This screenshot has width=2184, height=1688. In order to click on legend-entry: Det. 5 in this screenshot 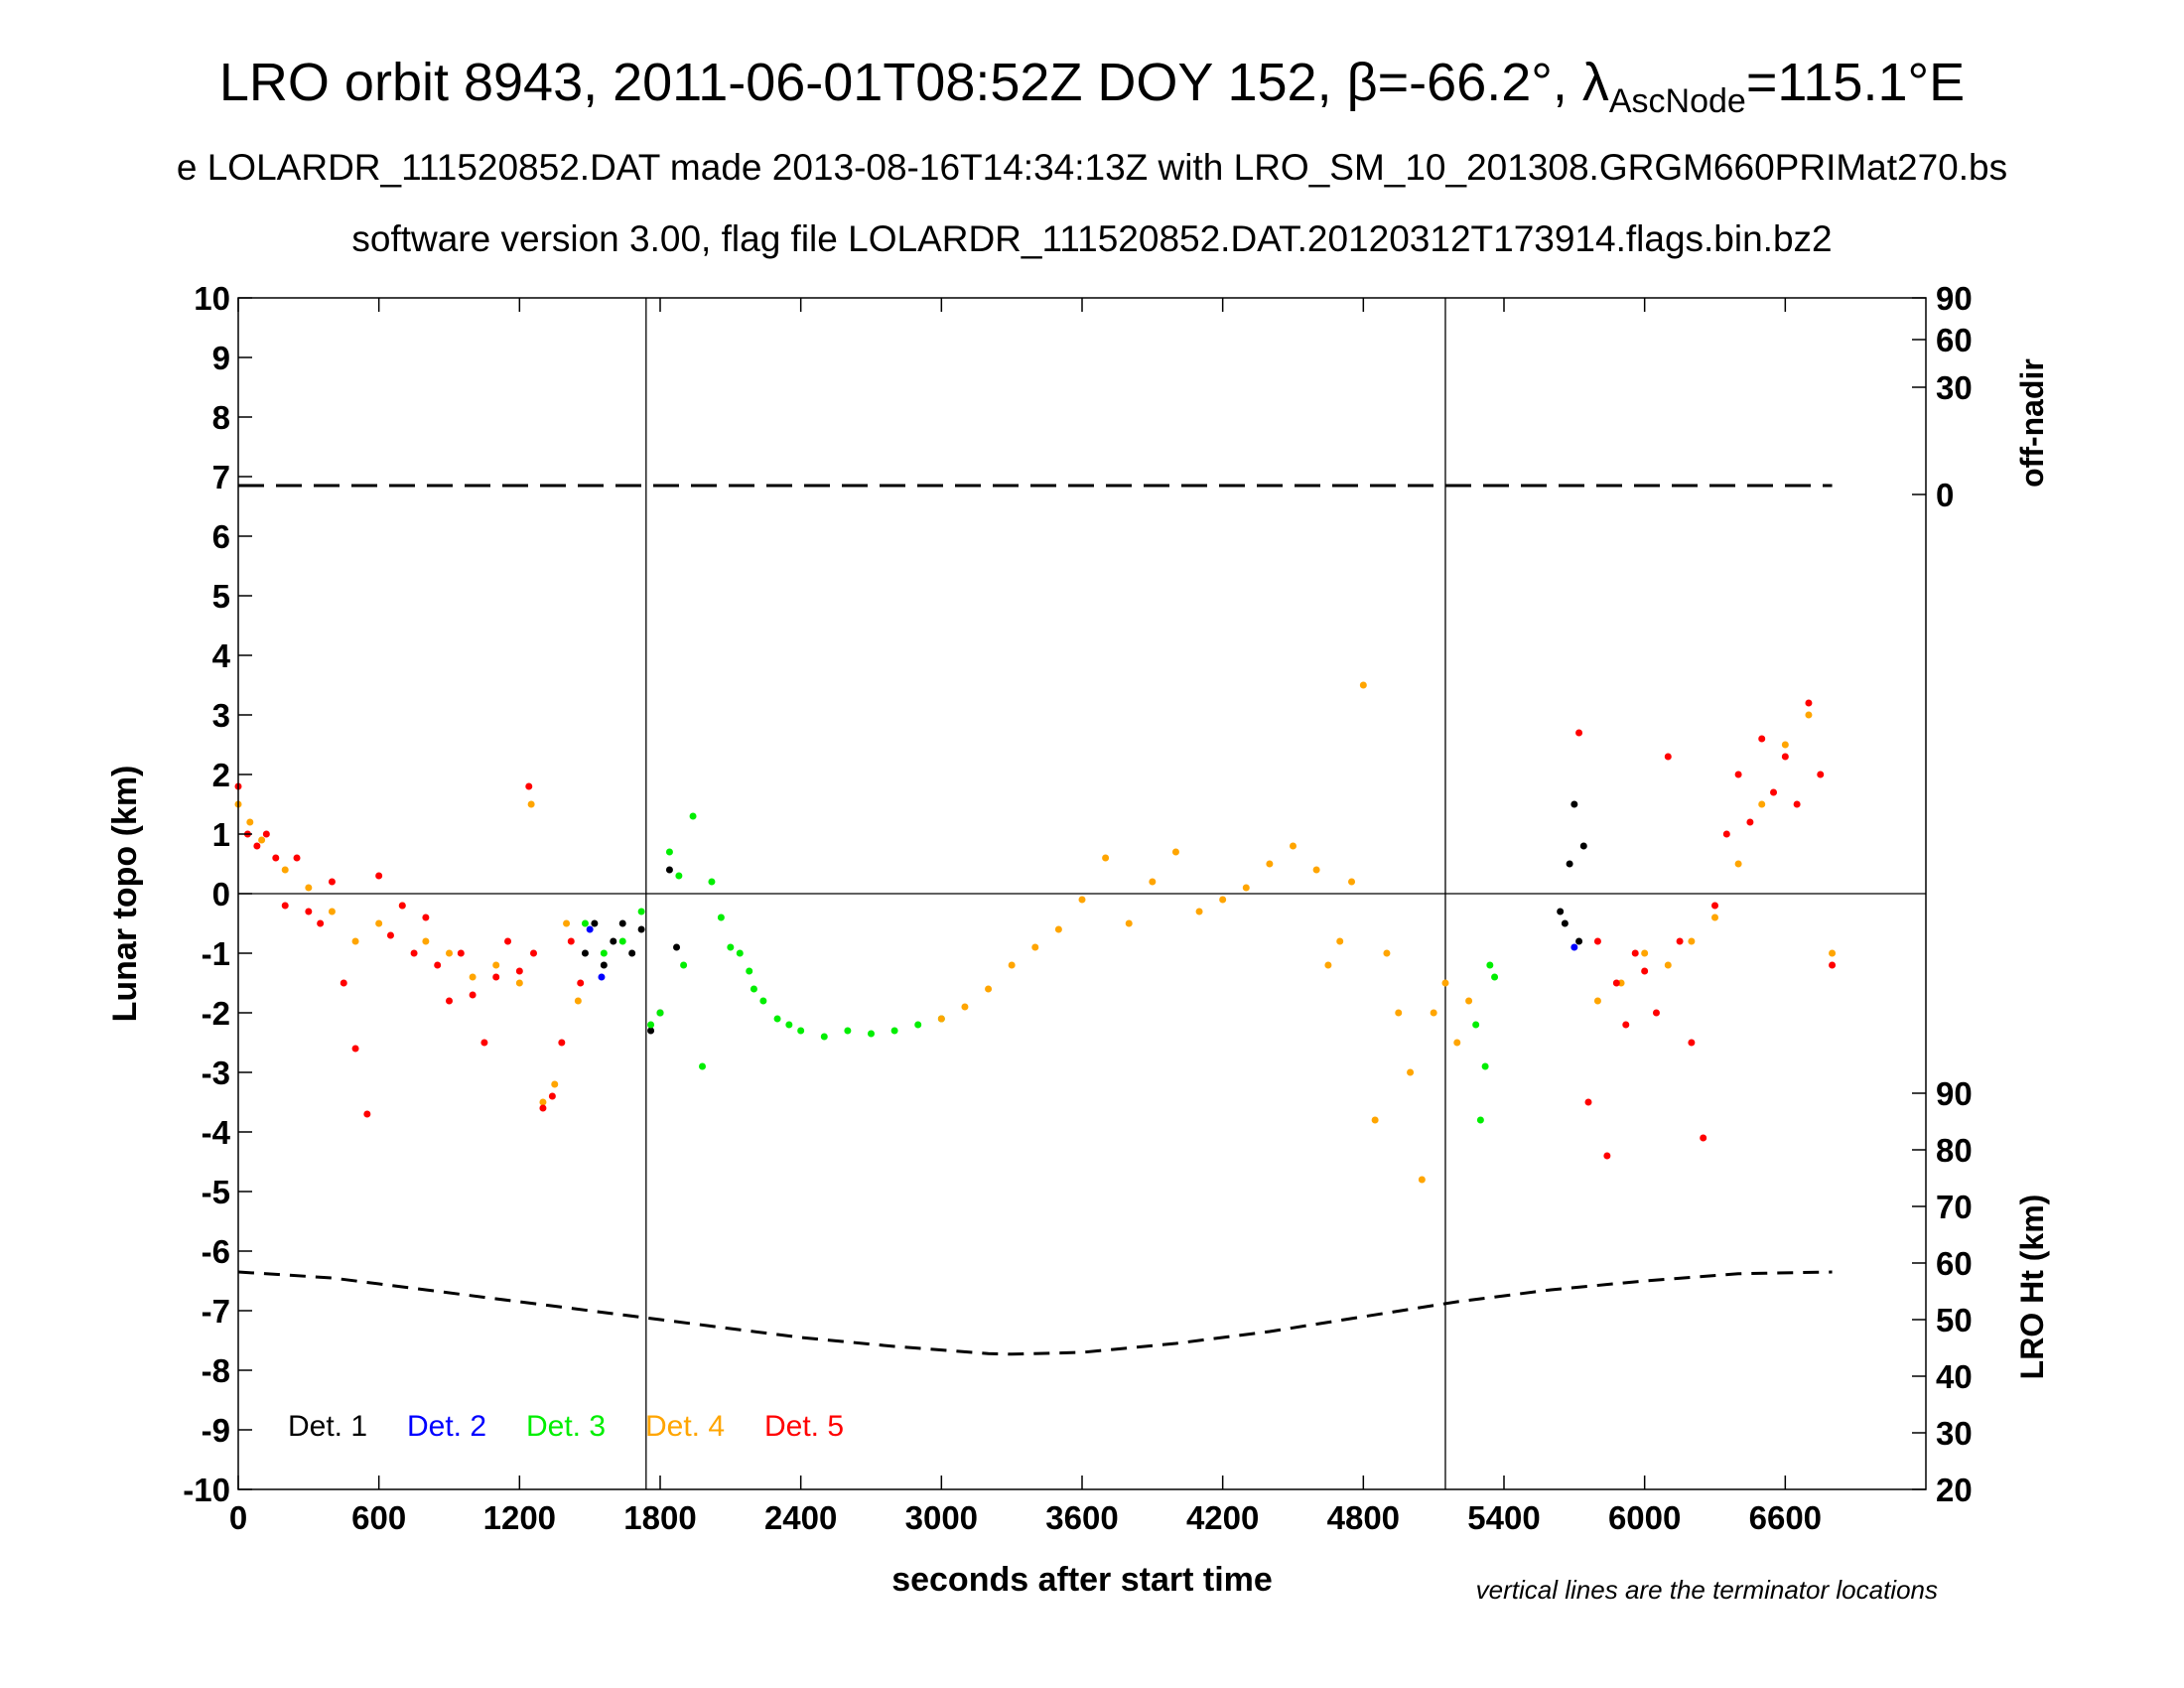, I will do `click(804, 1426)`.